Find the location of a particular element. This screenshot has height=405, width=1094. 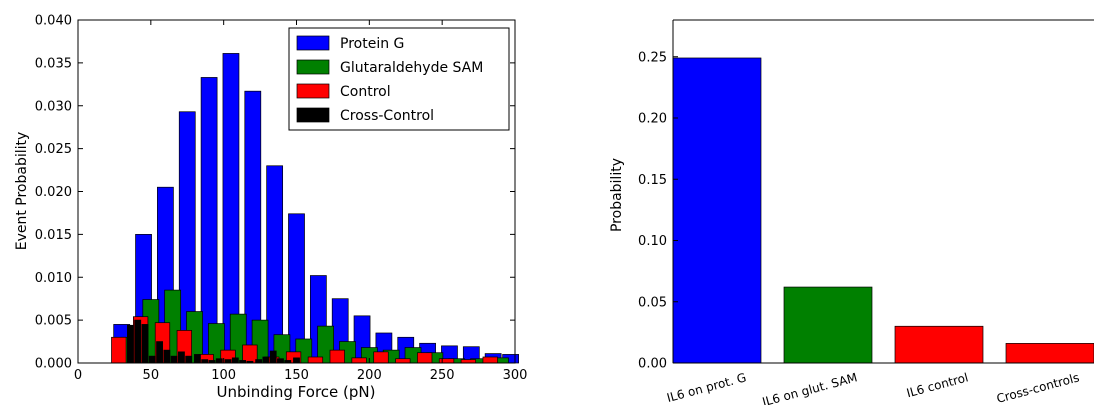

y-tick-label: 0.005 is located at coordinates (53, 321).